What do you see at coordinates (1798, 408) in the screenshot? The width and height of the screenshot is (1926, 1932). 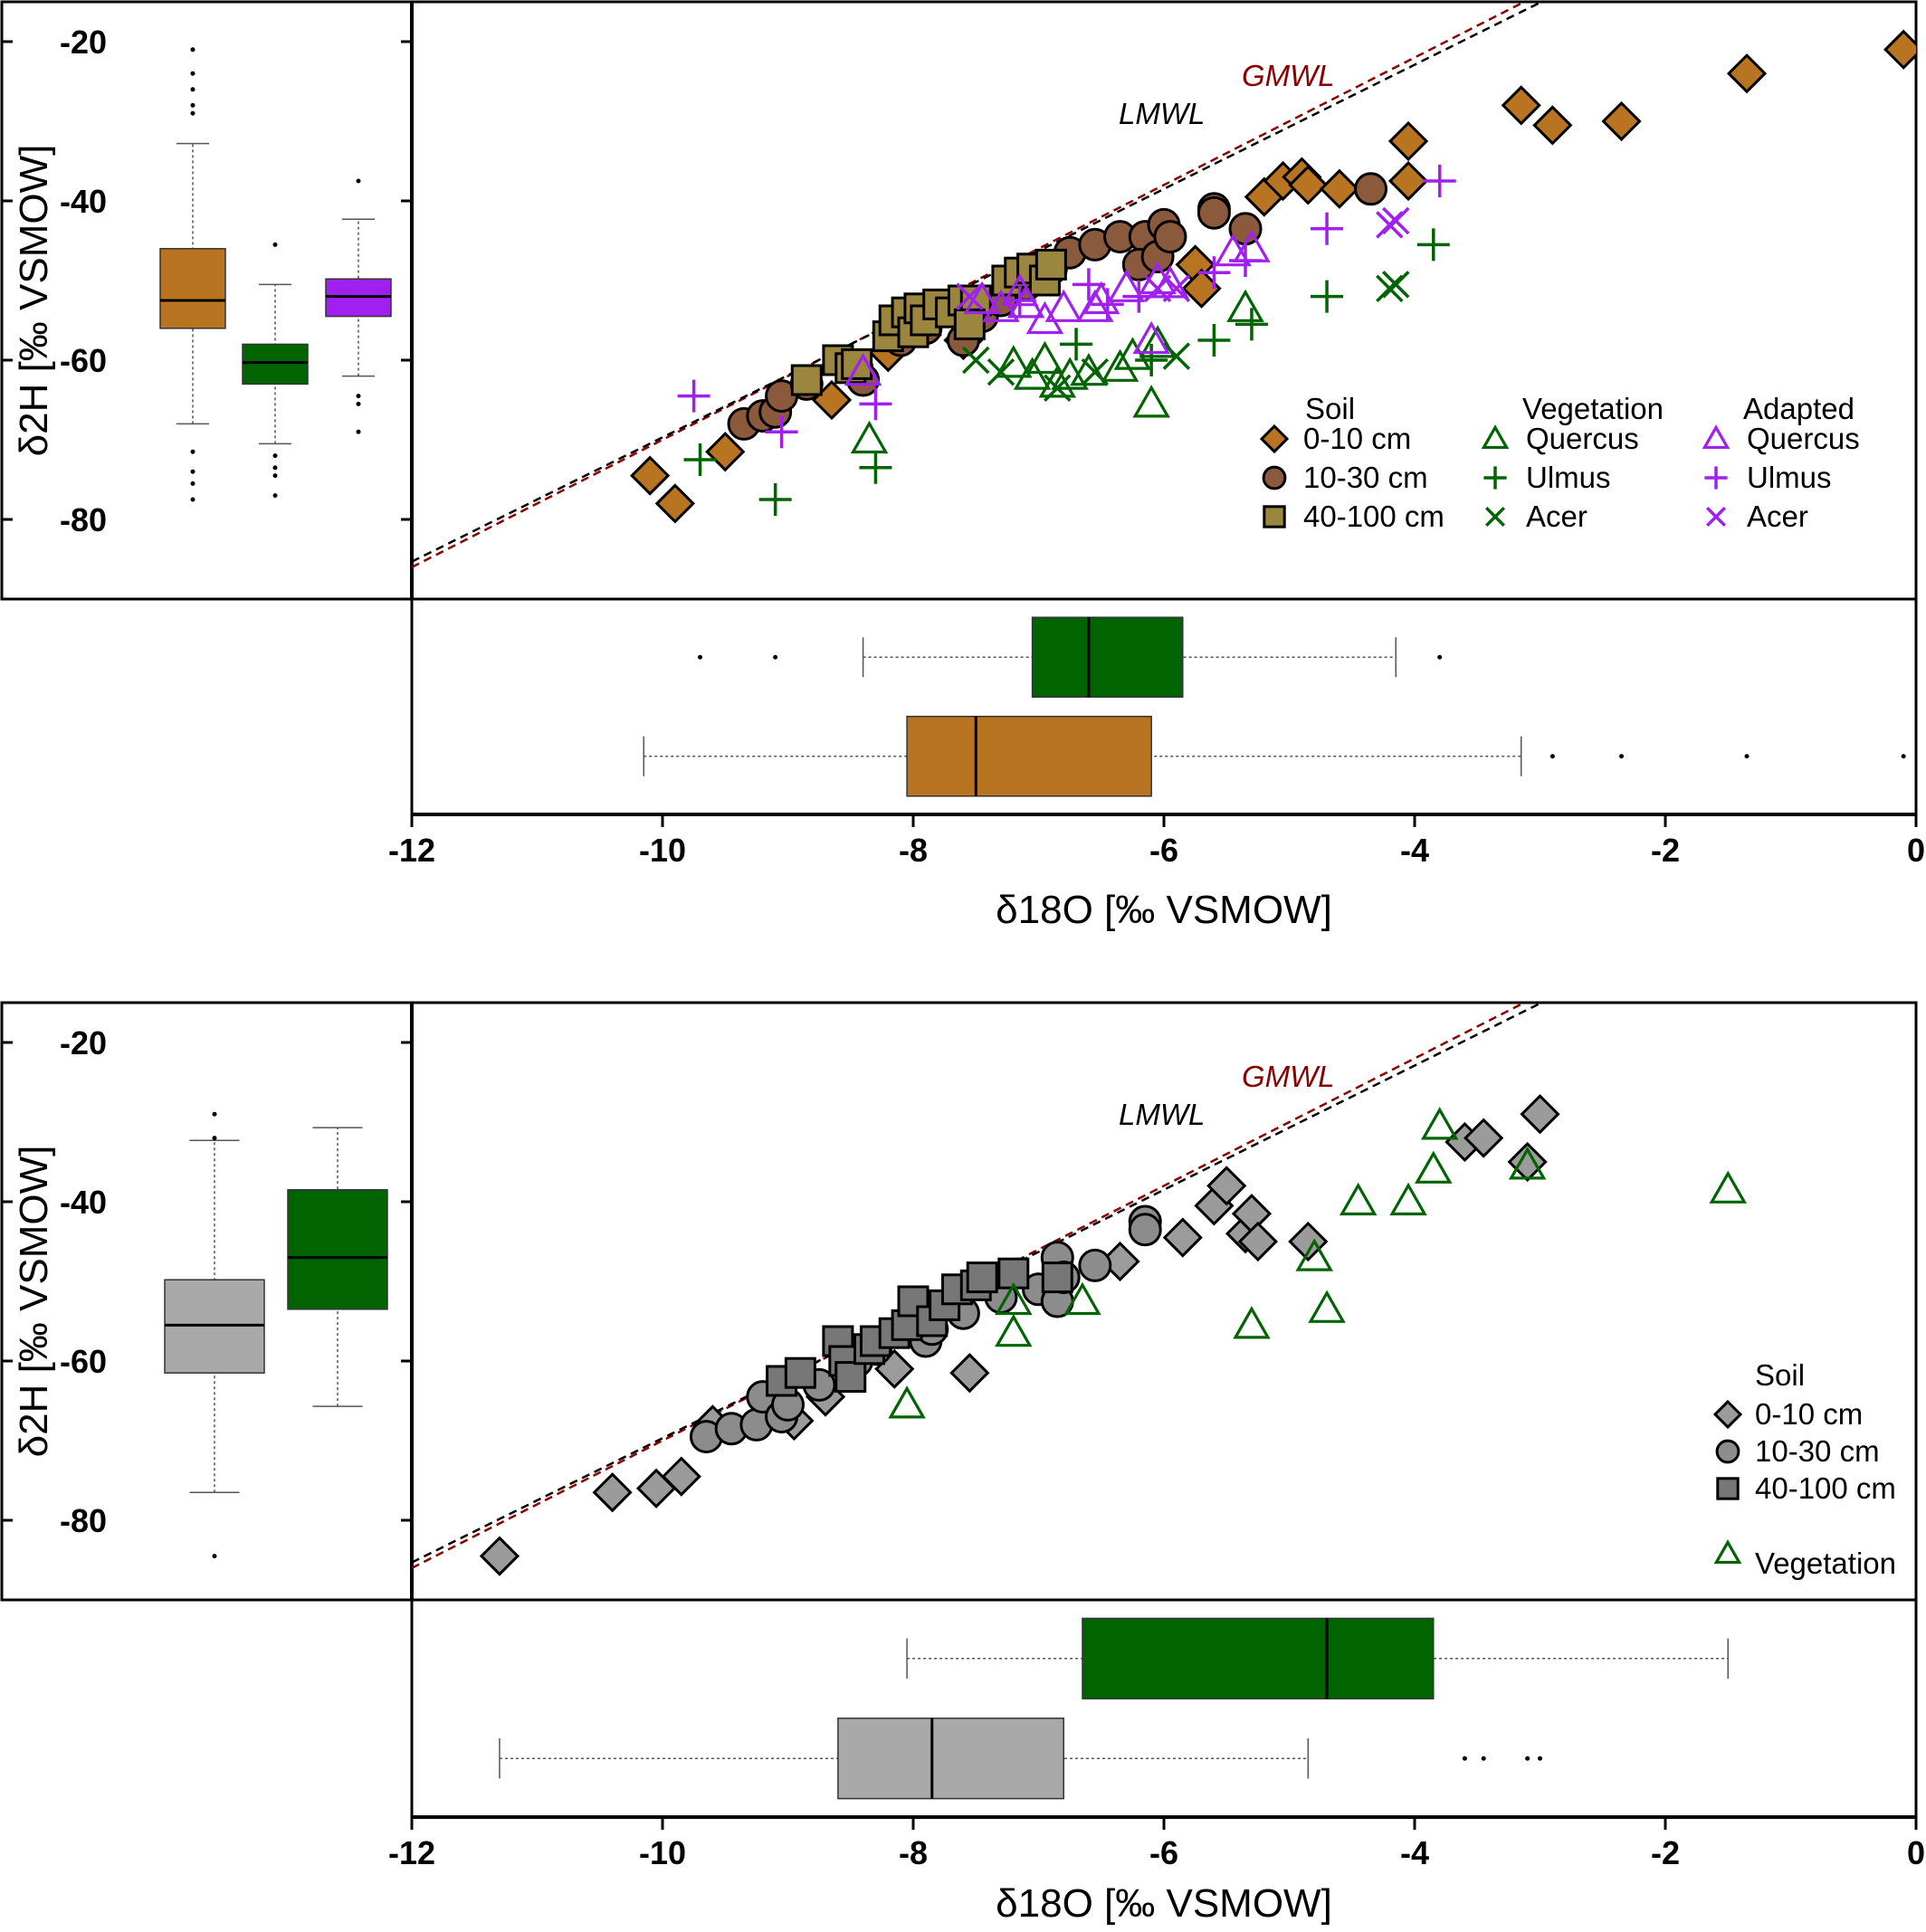 I see `legend-title-adapted: Adapted` at bounding box center [1798, 408].